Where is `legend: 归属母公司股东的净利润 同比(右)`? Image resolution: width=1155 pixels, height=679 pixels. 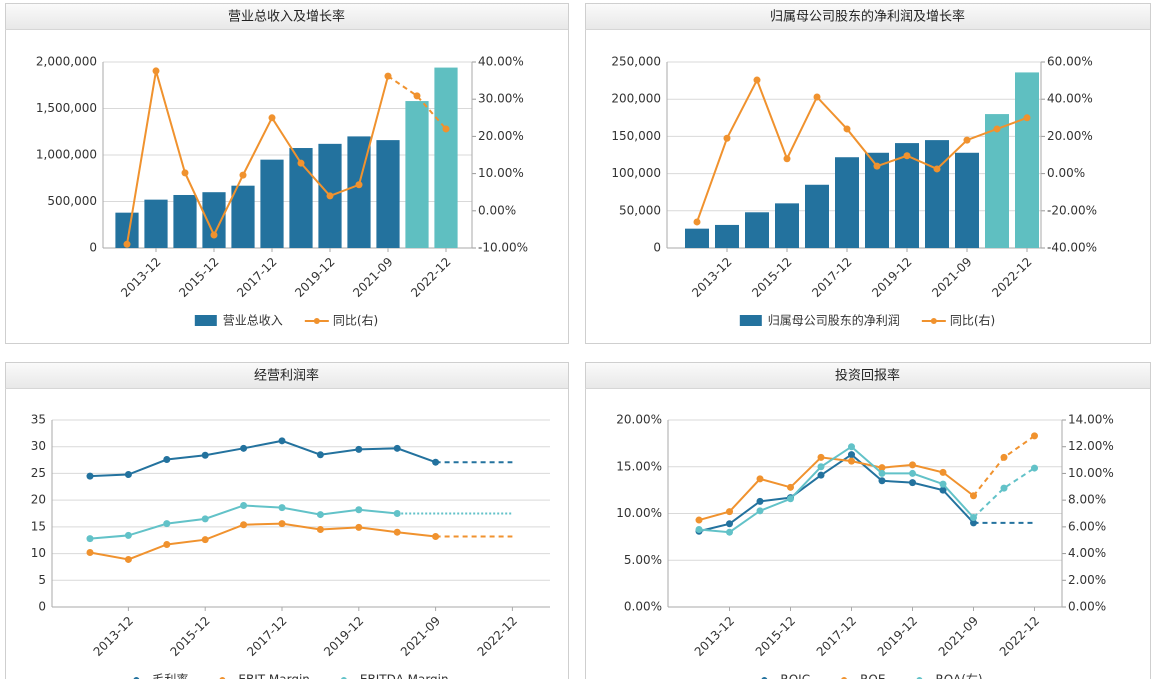 legend: 归属母公司股东的净利润 同比(右) is located at coordinates (867, 320).